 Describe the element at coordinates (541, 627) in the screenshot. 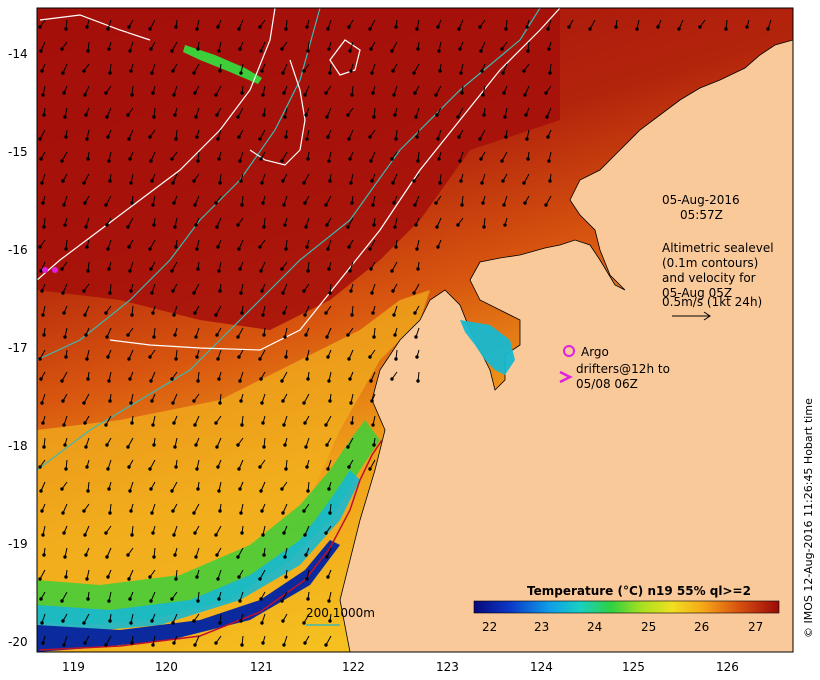

I see `colorbar-tick: 23` at that location.